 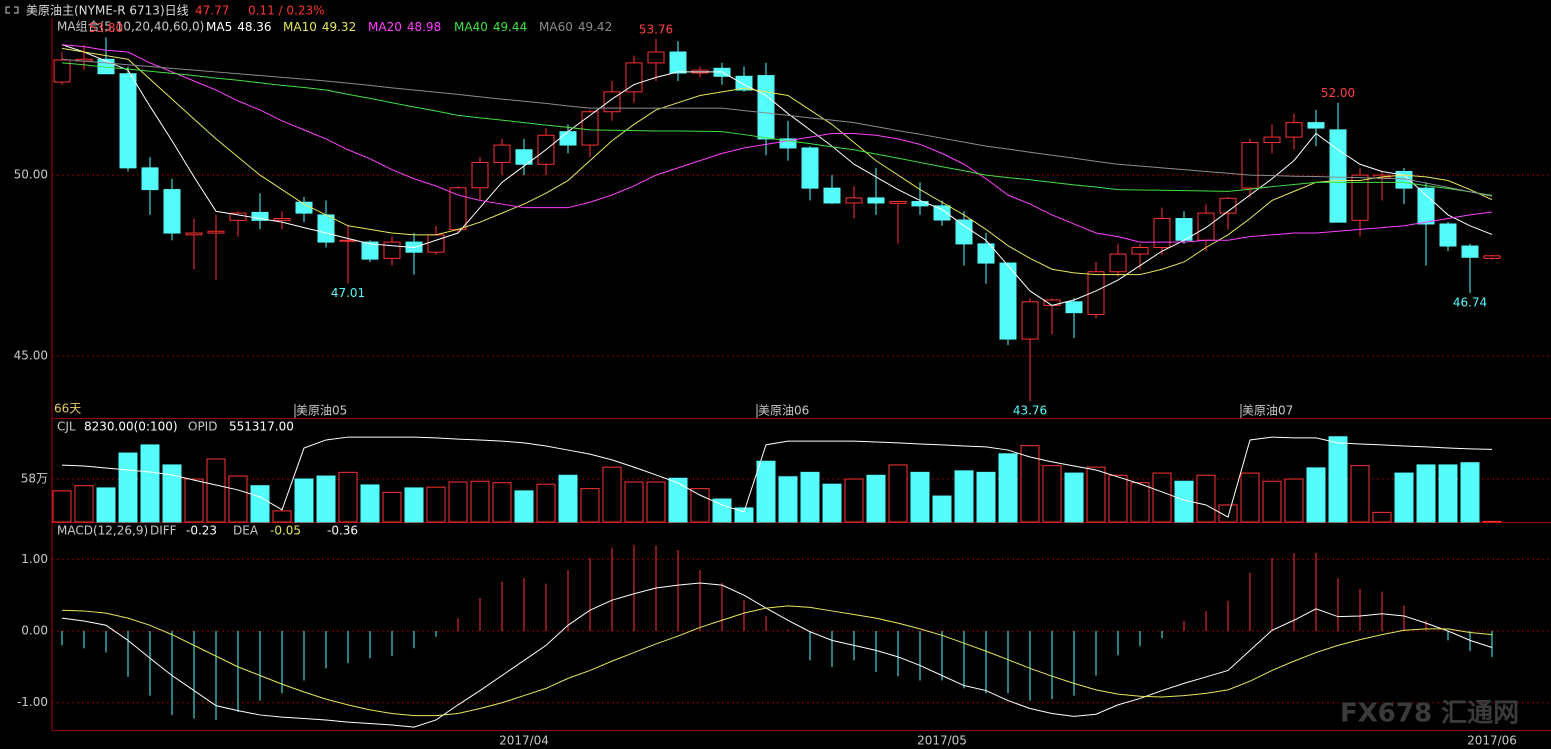 I want to click on ma-legend: MA60 49.42, so click(x=575, y=27).